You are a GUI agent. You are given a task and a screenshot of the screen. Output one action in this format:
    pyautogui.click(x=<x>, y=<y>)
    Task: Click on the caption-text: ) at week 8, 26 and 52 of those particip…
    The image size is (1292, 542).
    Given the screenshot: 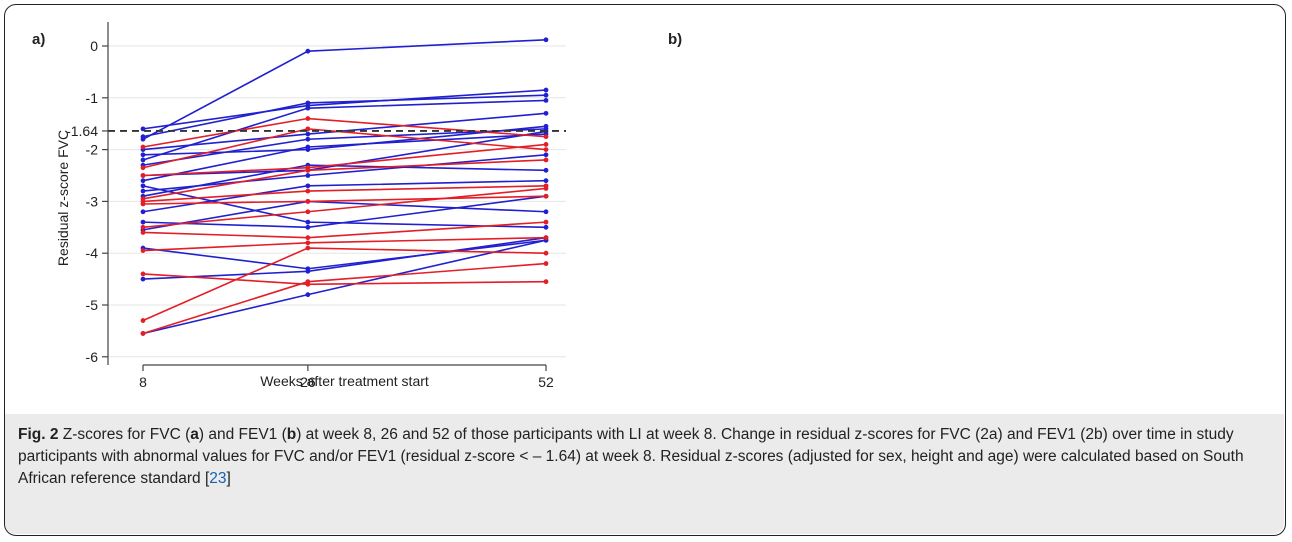 What is the action you would take?
    pyautogui.click(x=631, y=456)
    